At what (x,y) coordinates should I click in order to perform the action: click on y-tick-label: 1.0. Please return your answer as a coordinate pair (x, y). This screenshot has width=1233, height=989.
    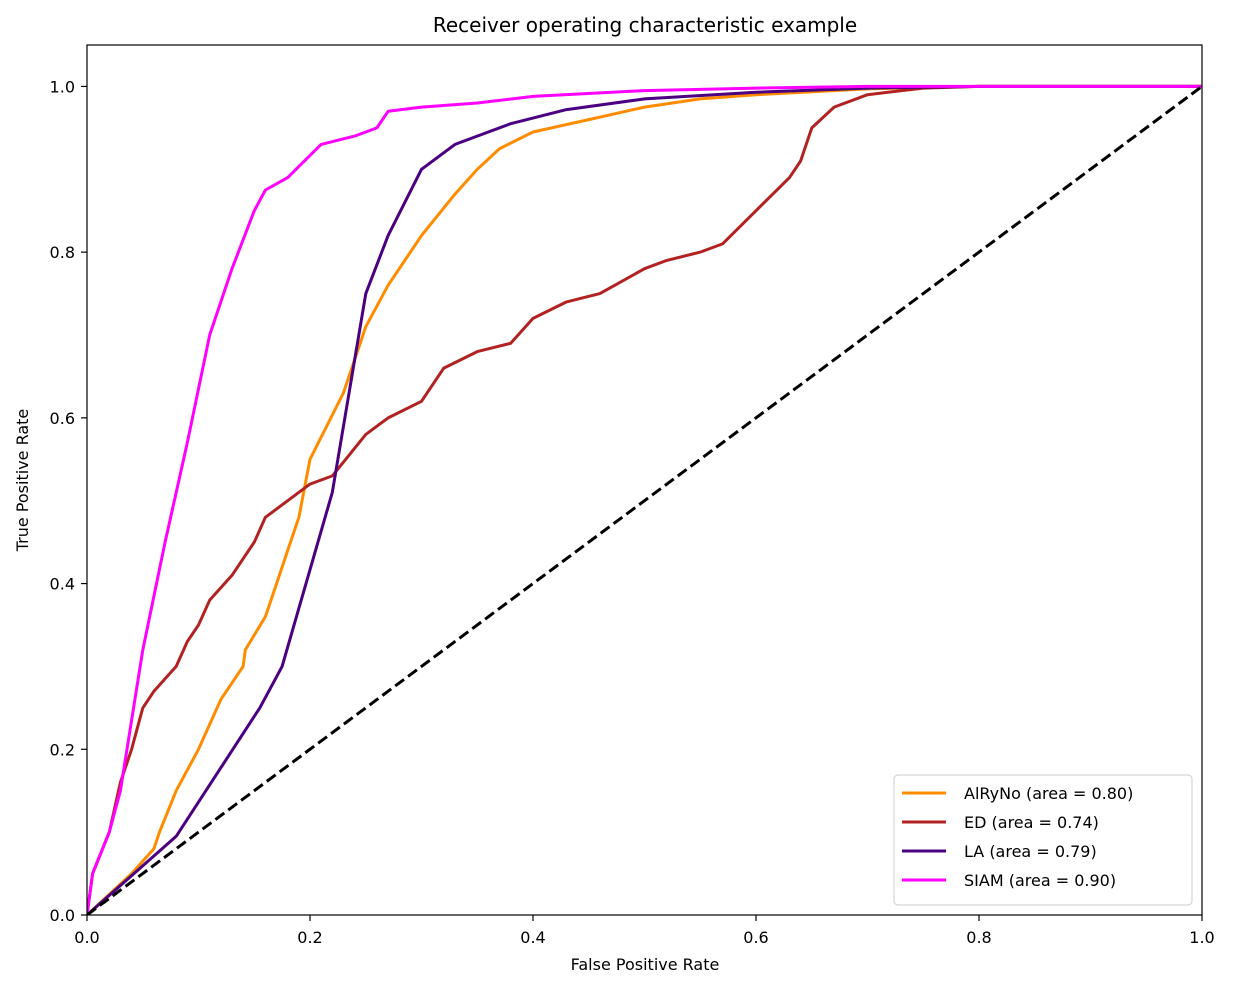
    Looking at the image, I should click on (62, 86).